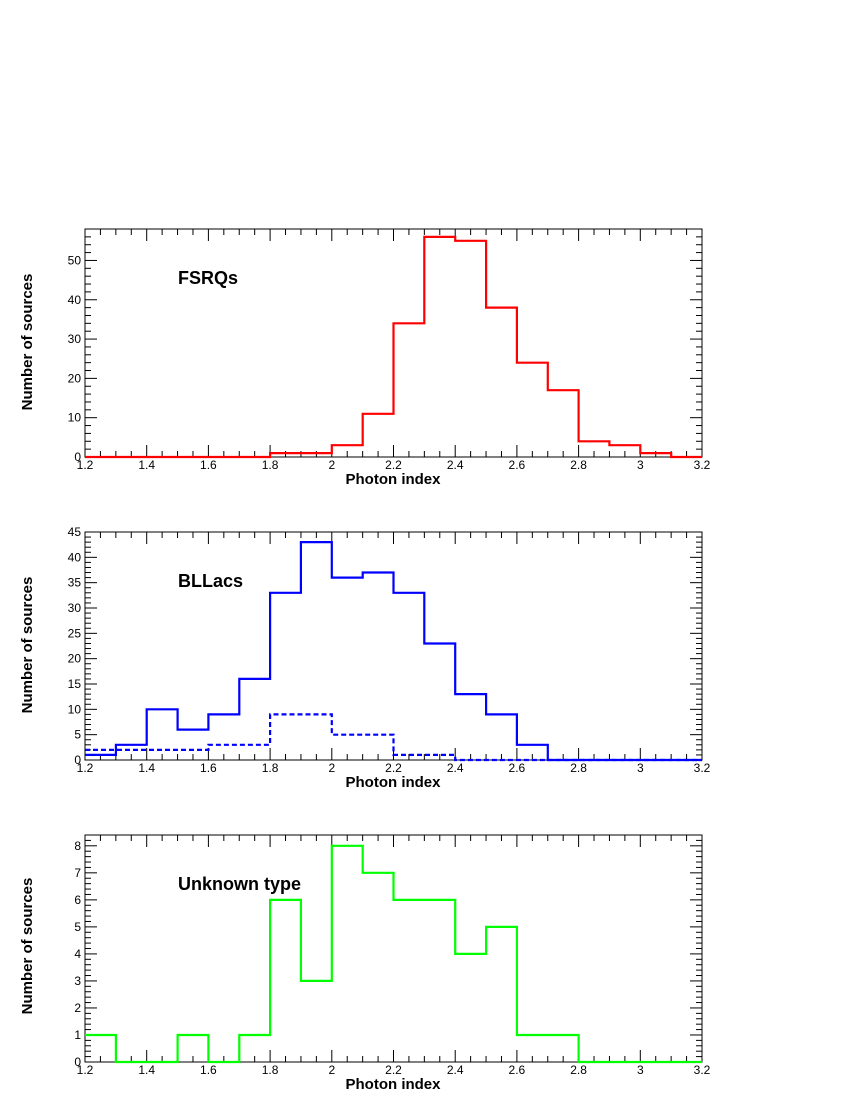 This screenshot has height=1100, width=850. Describe the element at coordinates (393, 768) in the screenshot. I see `bllacs-x-tick-label: 2.2` at that location.